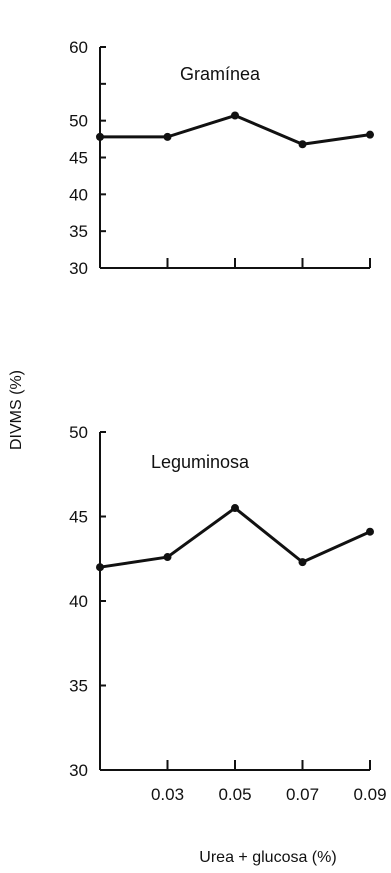 The width and height of the screenshot is (391, 873). Describe the element at coordinates (78, 47) in the screenshot. I see `y-tick-label: 60` at that location.